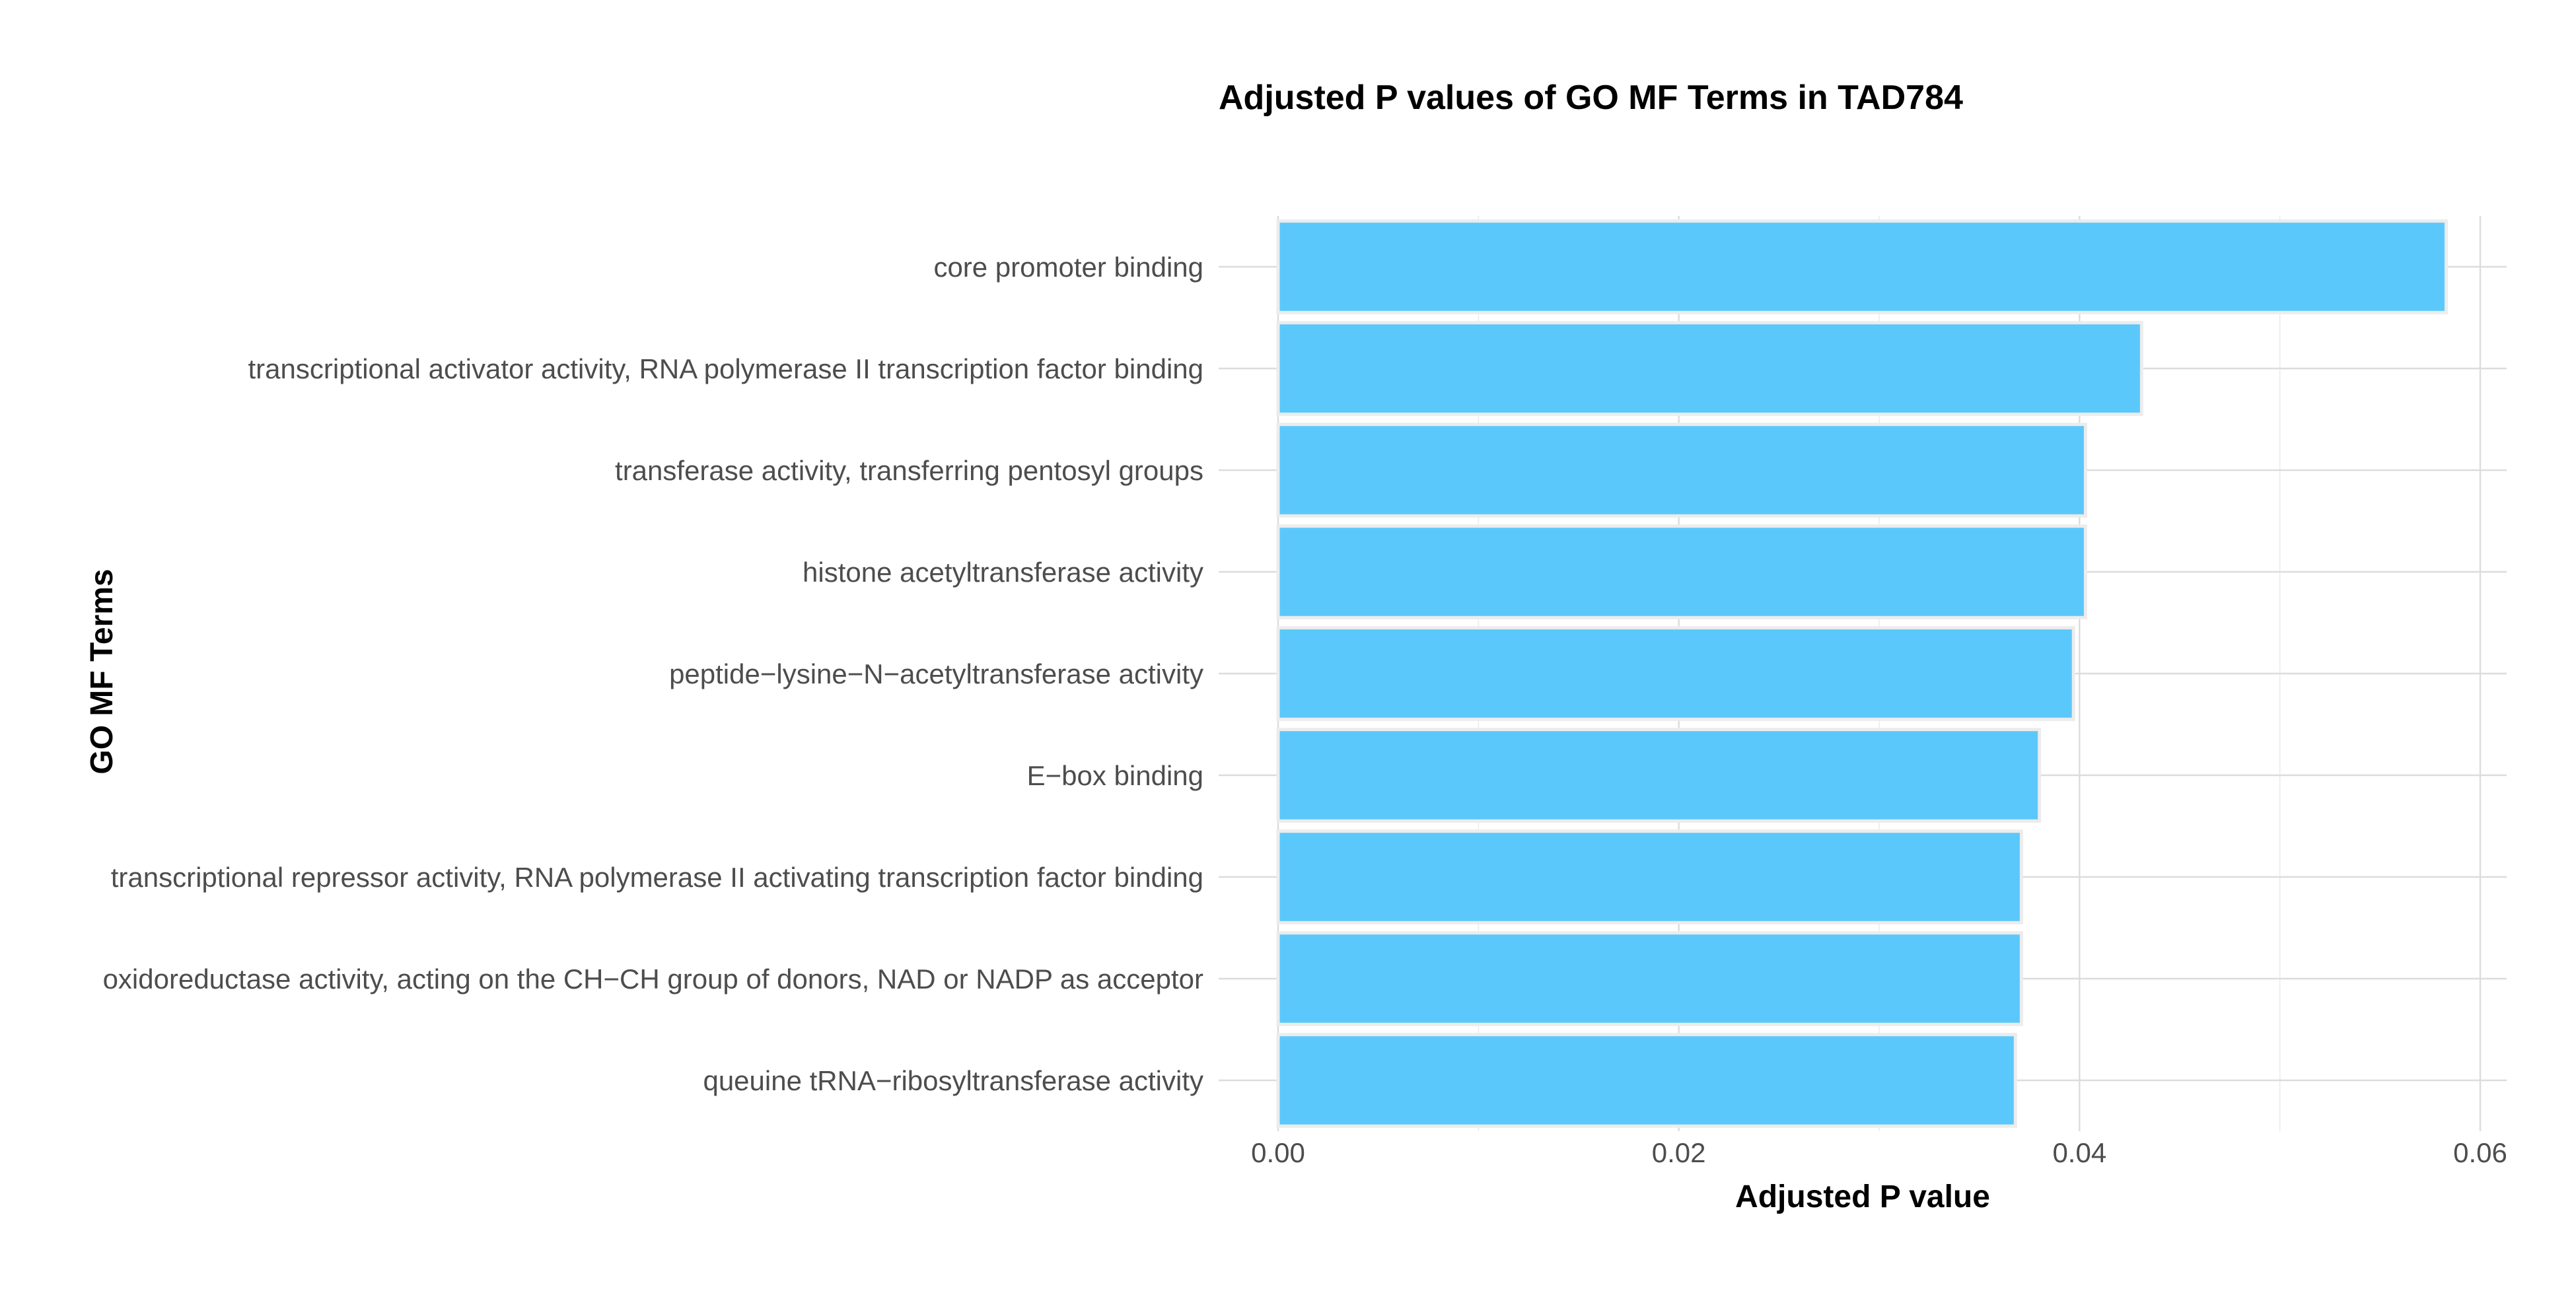 The width and height of the screenshot is (2576, 1291). Describe the element at coordinates (1679, 1152) in the screenshot. I see `x-tick-label: 0.02` at that location.